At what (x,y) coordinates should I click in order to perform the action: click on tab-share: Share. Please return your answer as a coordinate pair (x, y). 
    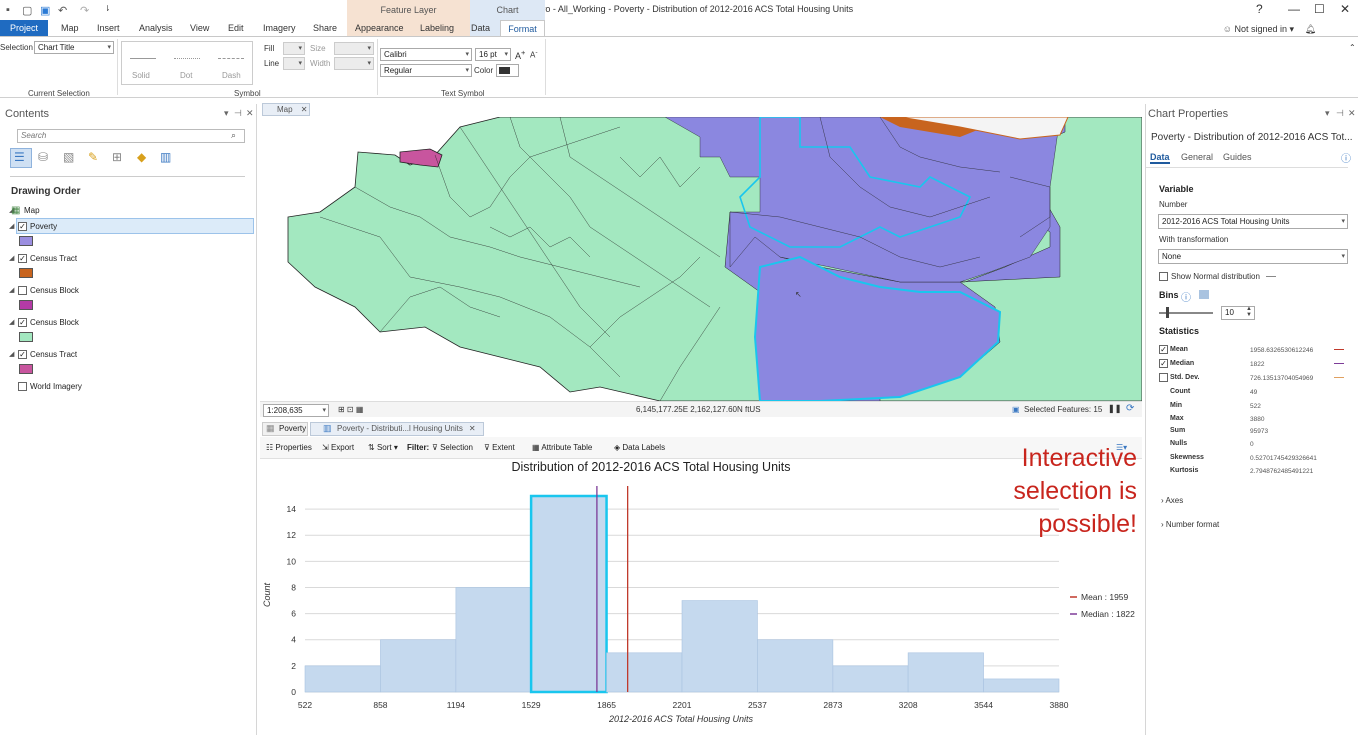
    Looking at the image, I should click on (325, 28).